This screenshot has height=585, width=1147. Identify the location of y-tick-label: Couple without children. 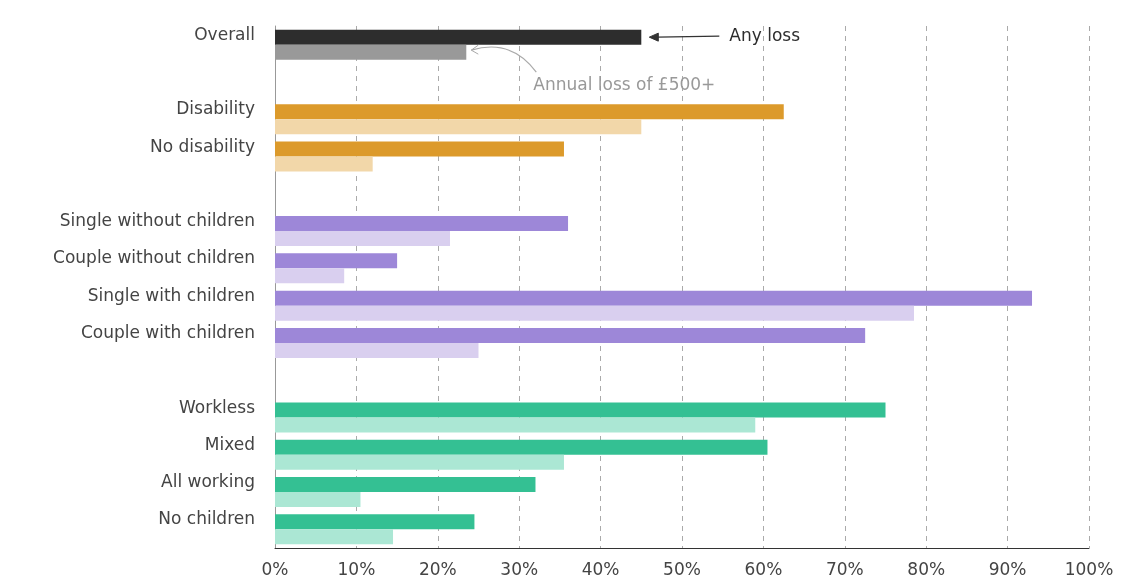
(154, 257).